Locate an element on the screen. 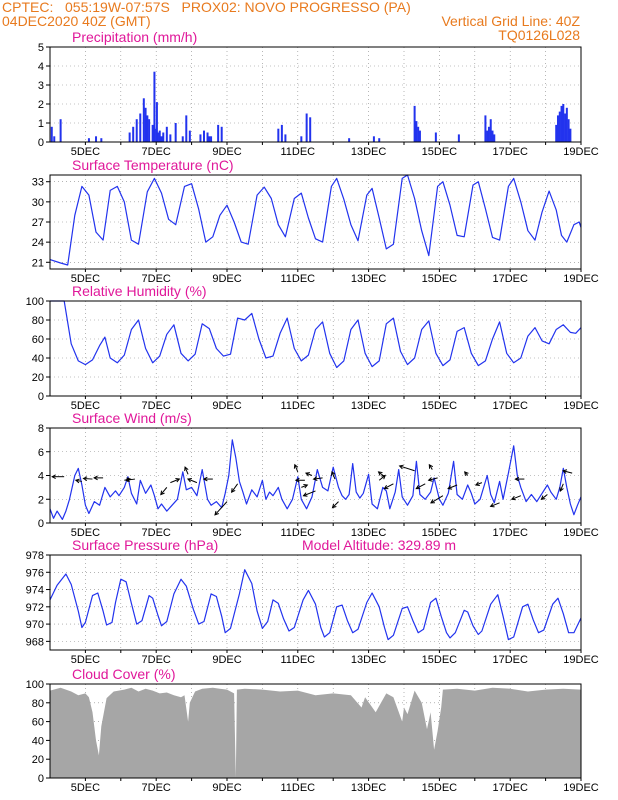 Image resolution: width=618 pixels, height=800 pixels. pressure-title: Surface Pressure (hPa) is located at coordinates (145, 545).